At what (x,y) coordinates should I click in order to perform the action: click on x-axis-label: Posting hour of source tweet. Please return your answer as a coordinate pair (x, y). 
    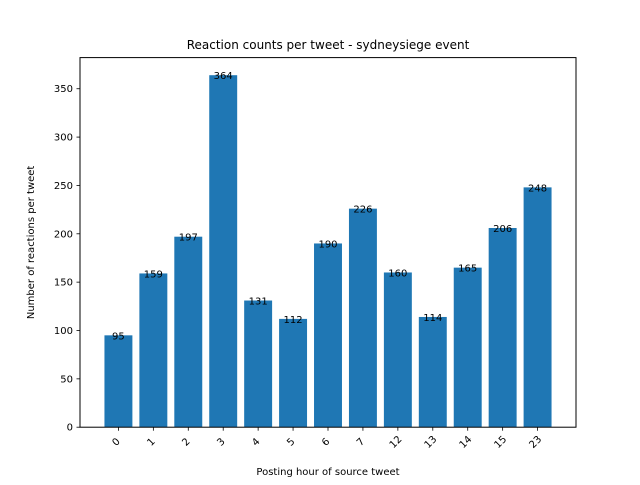
    Looking at the image, I should click on (327, 472).